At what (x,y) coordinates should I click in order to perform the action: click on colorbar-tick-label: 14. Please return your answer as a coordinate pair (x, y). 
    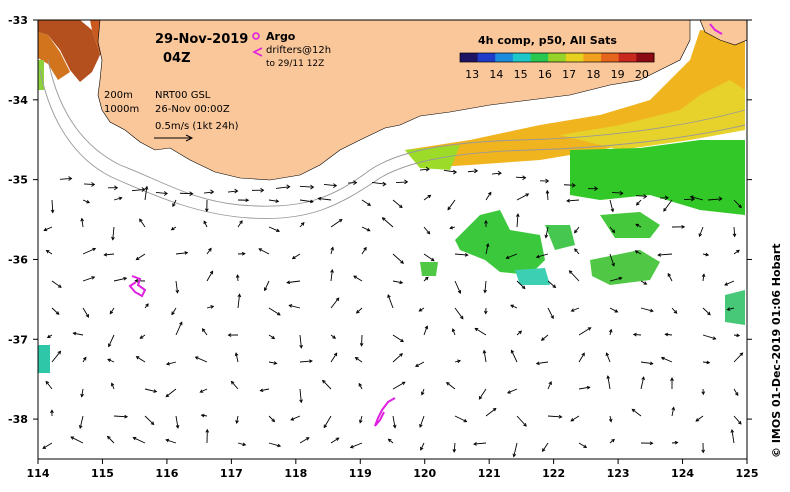
    Looking at the image, I should click on (496, 74).